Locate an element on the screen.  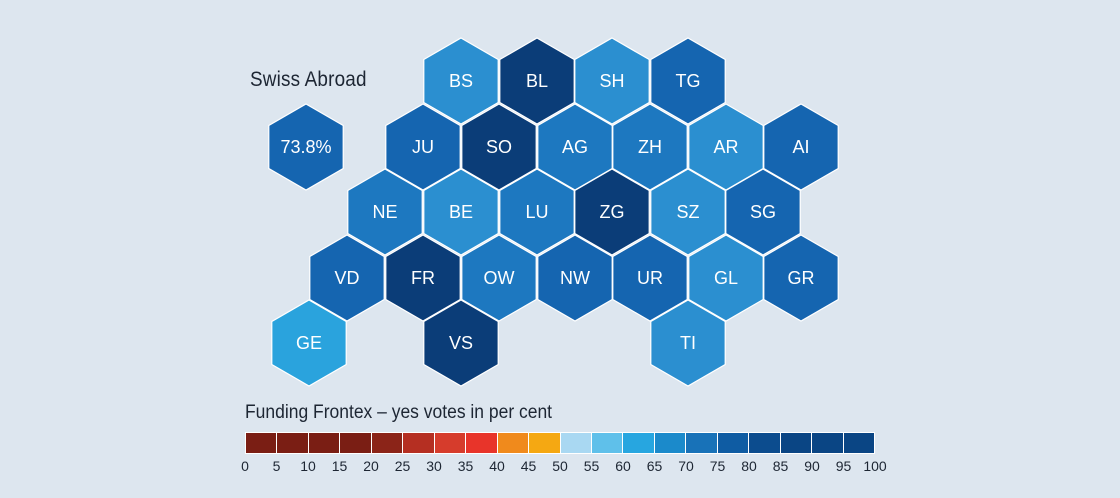
hex-sg-label: SG is located at coordinates (763, 212).